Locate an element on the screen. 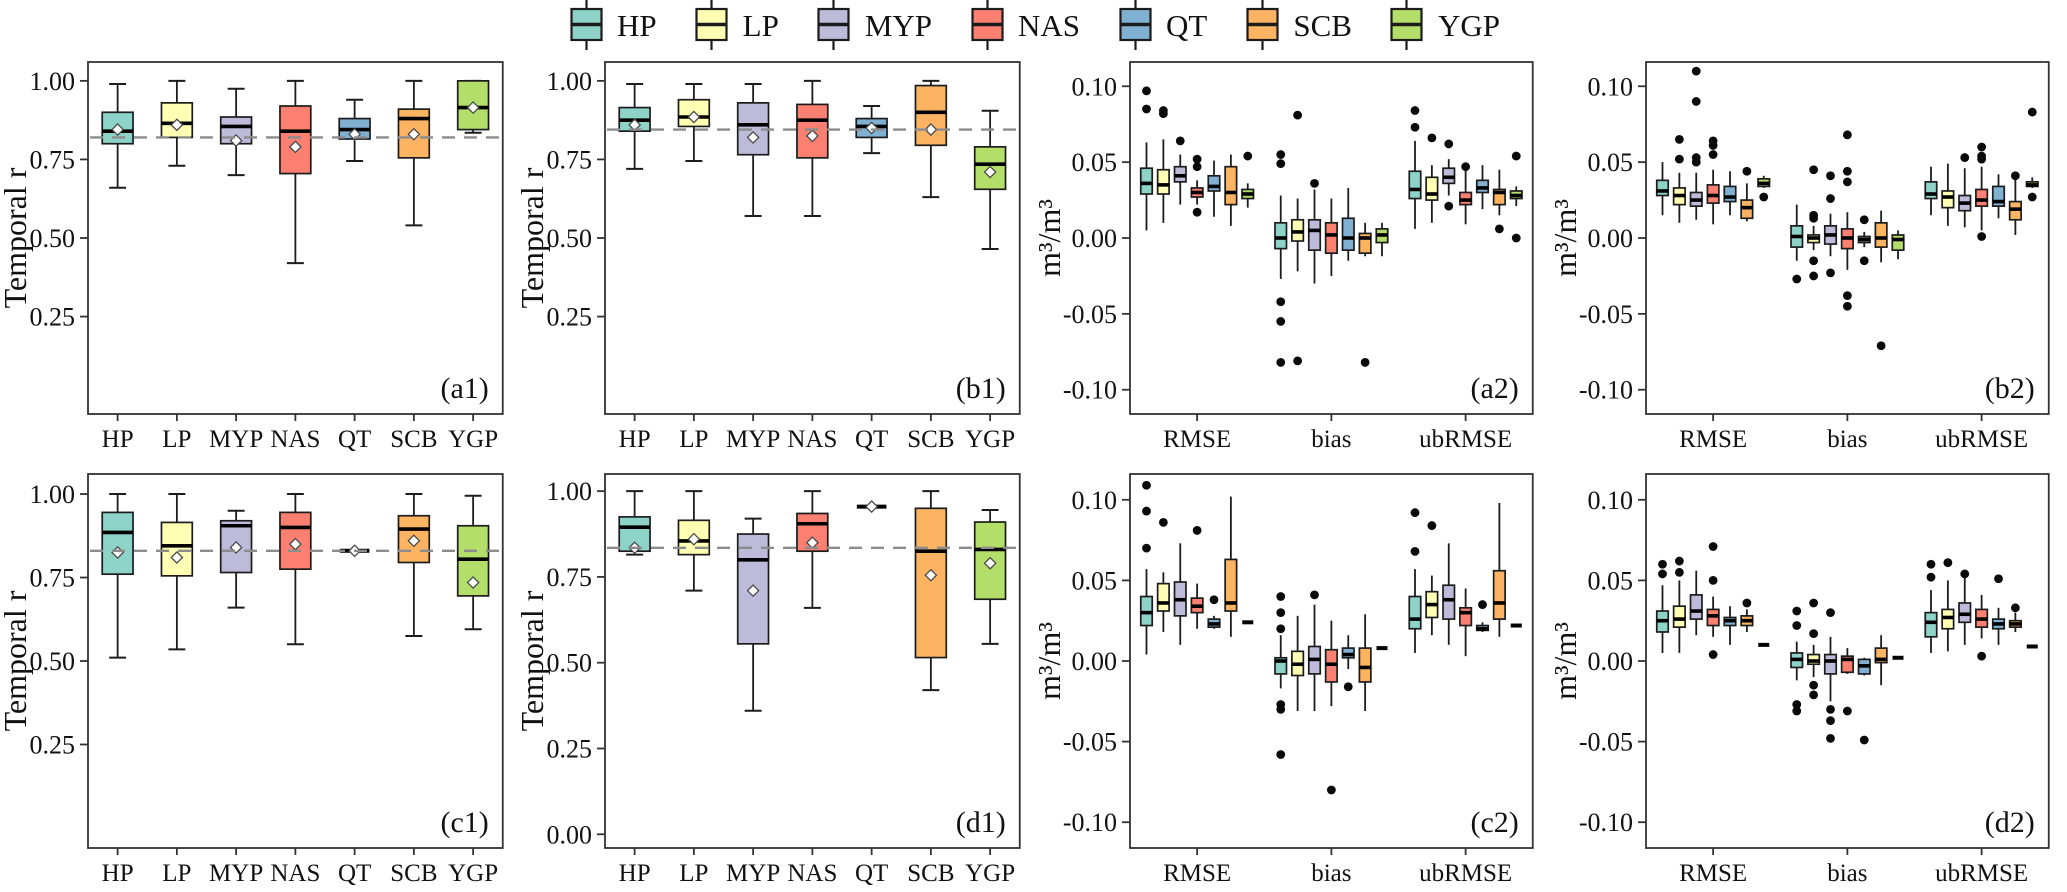  x-tick-label-SCB: SCB is located at coordinates (930, 873).